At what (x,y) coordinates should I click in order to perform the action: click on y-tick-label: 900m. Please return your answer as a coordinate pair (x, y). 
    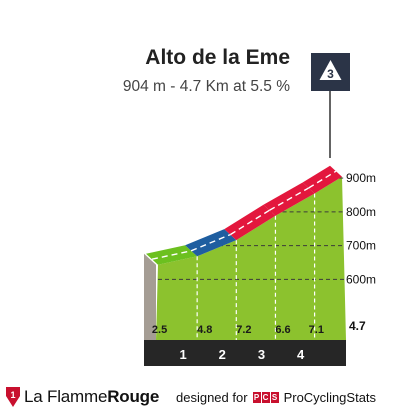
    Looking at the image, I should click on (361, 178).